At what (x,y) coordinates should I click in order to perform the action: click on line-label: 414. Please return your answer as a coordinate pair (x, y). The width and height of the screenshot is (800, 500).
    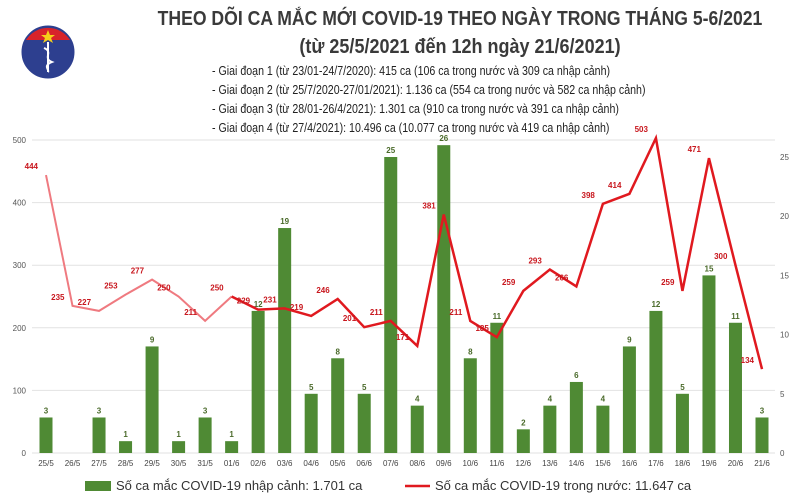
    Looking at the image, I should click on (615, 185).